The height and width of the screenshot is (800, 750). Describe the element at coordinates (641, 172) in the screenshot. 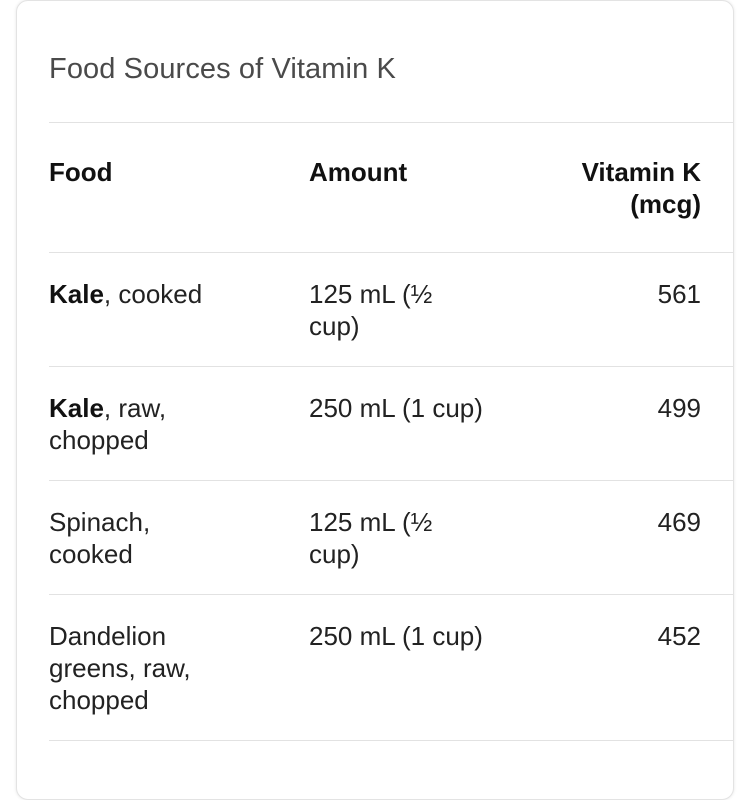

I see `column-header-vitamin-k-line1: Vitamin K` at that location.